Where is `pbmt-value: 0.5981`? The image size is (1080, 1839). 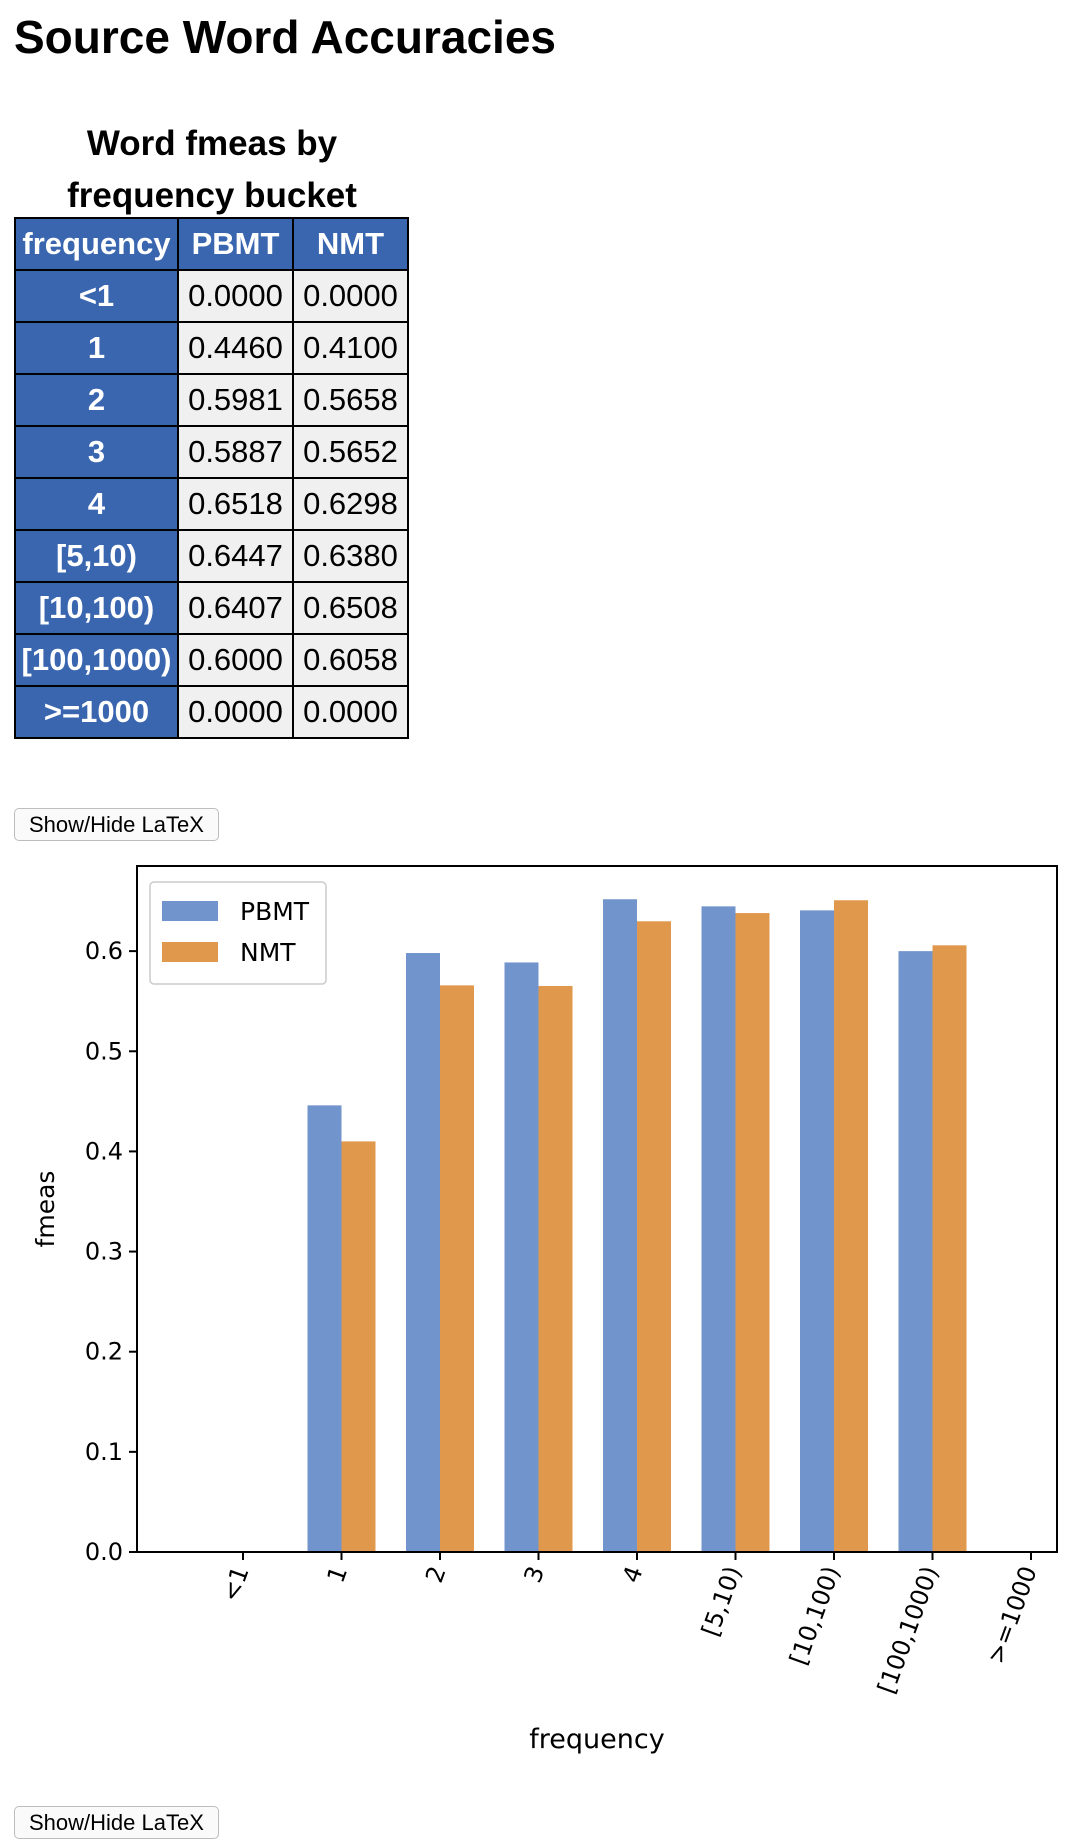 pbmt-value: 0.5981 is located at coordinates (235, 400).